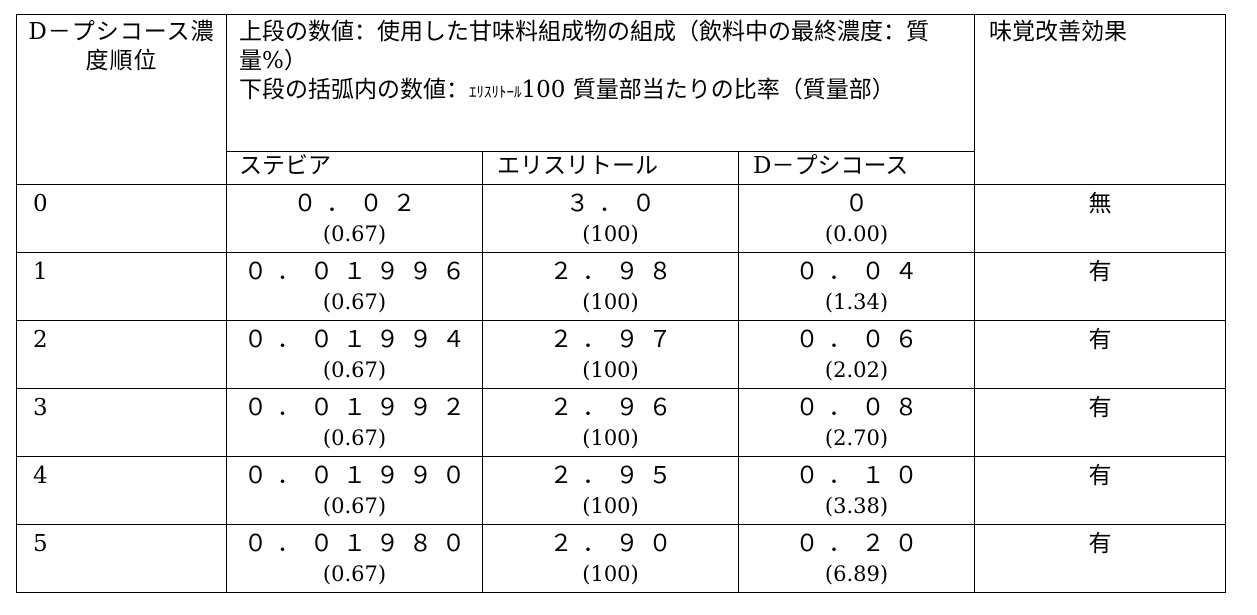 Image resolution: width=1257 pixels, height=615 pixels. Describe the element at coordinates (856, 506) in the screenshot. I see `psicose-ratio: (3.38)` at that location.